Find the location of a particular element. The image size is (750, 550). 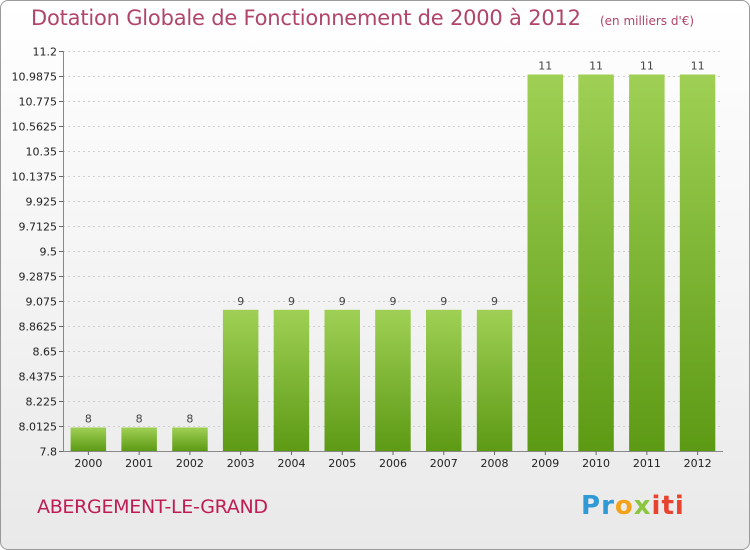

value-label-2005: 9 is located at coordinates (342, 301).